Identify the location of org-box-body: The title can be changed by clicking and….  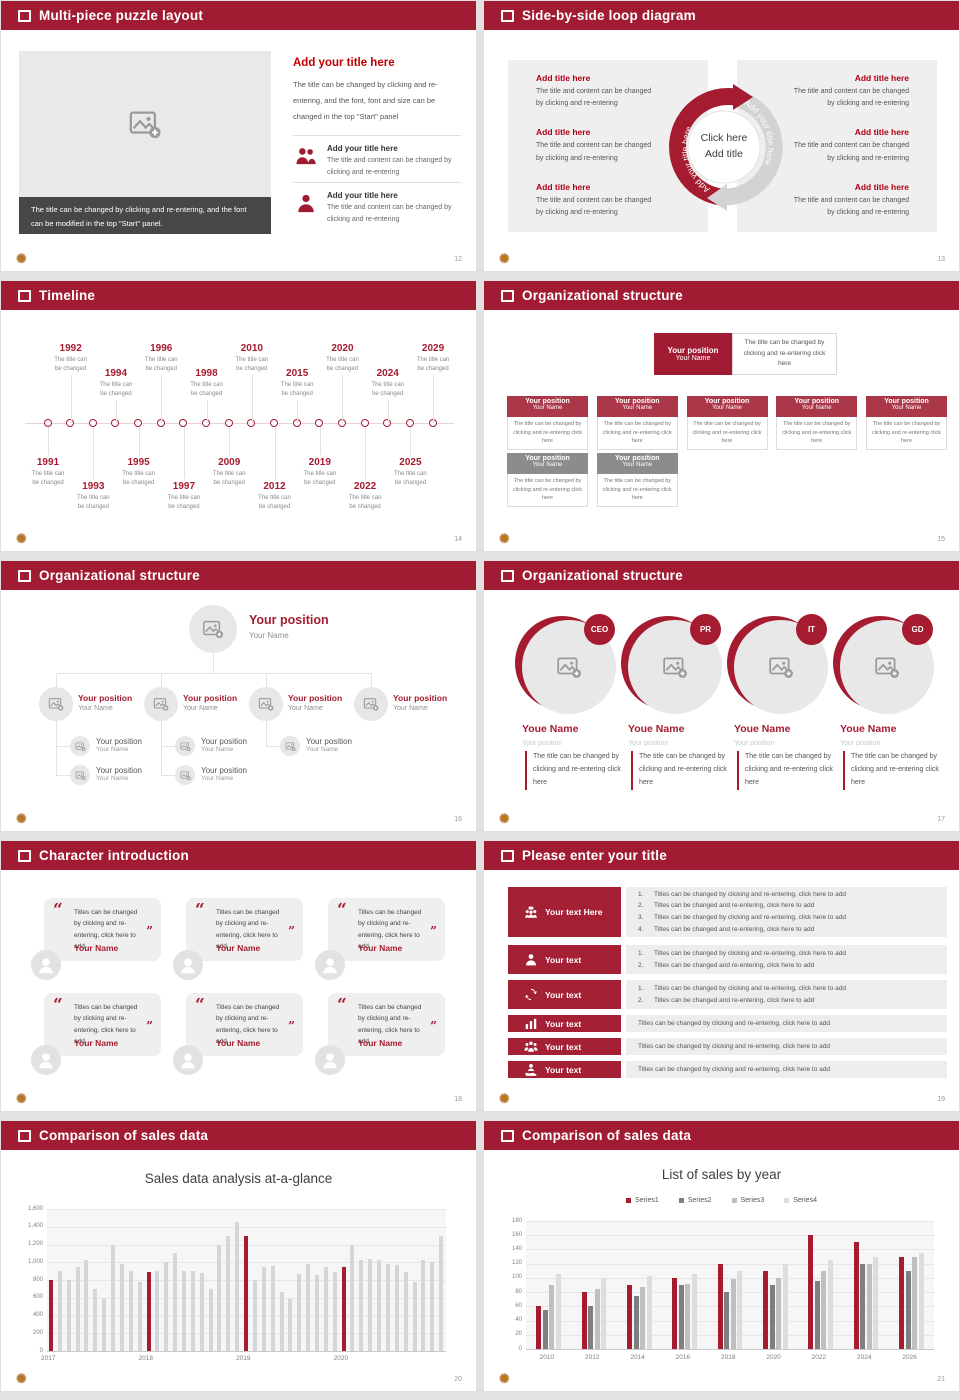
(637, 433).